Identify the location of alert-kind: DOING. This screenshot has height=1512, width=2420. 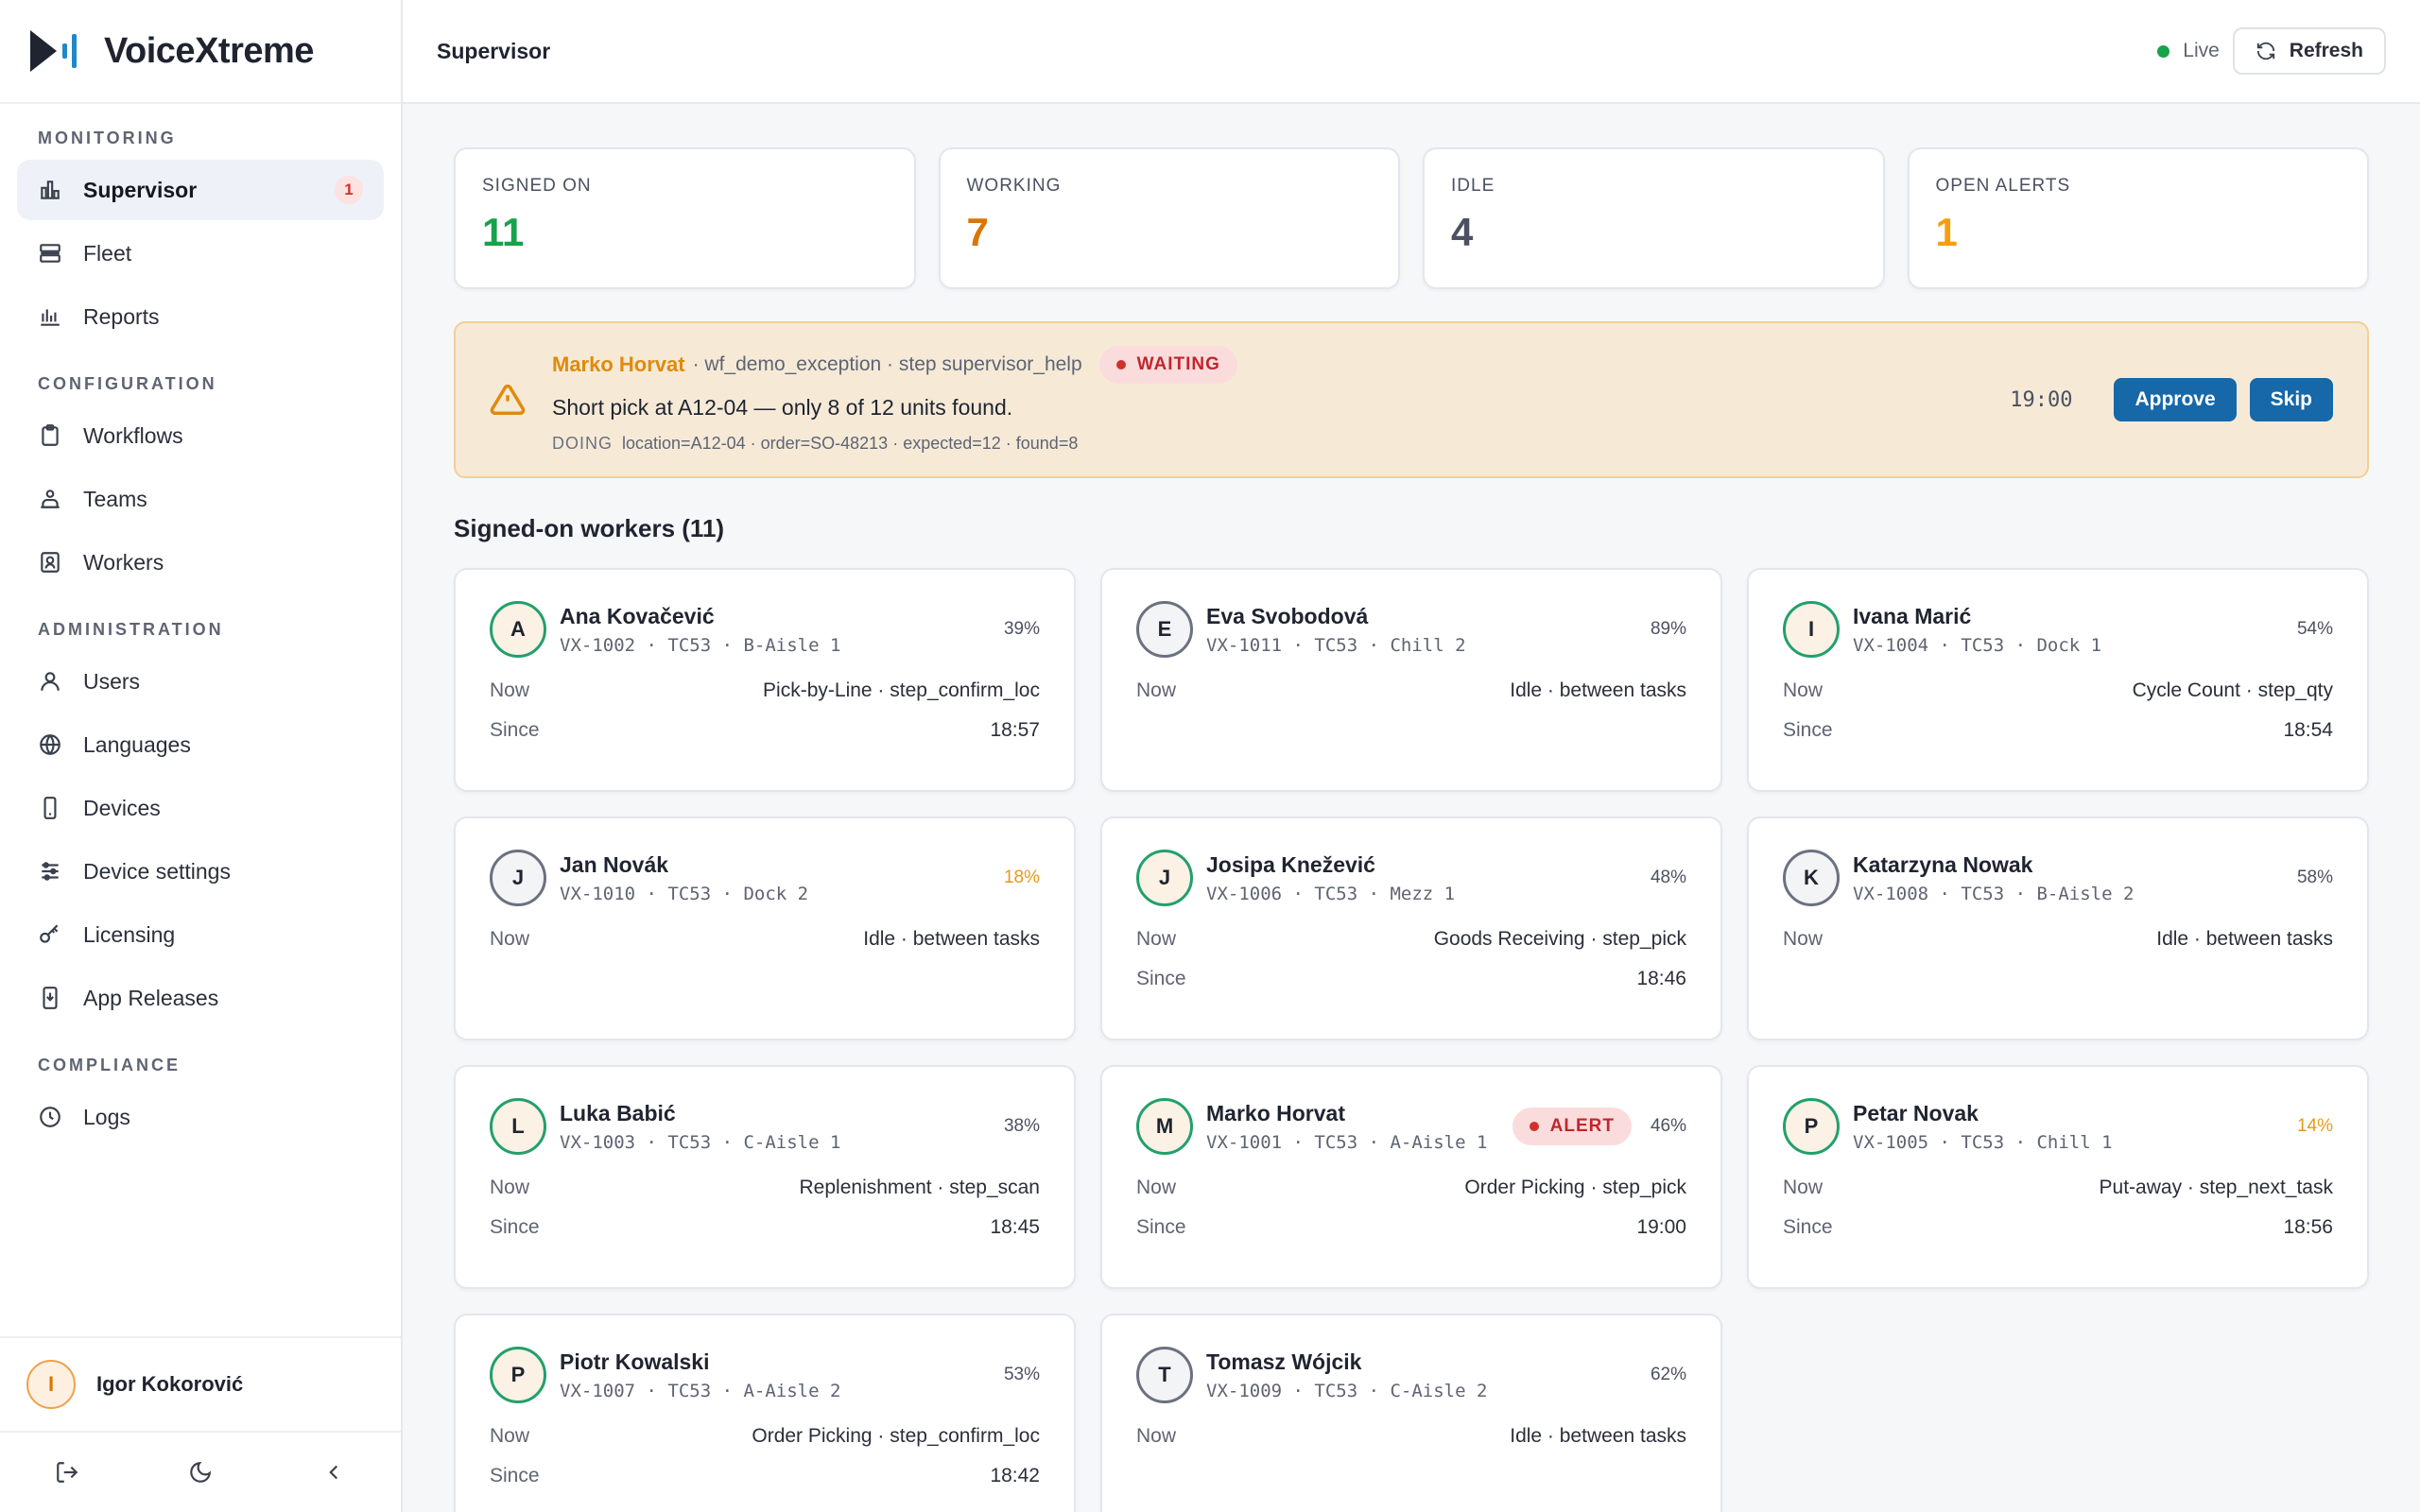
(583, 443).